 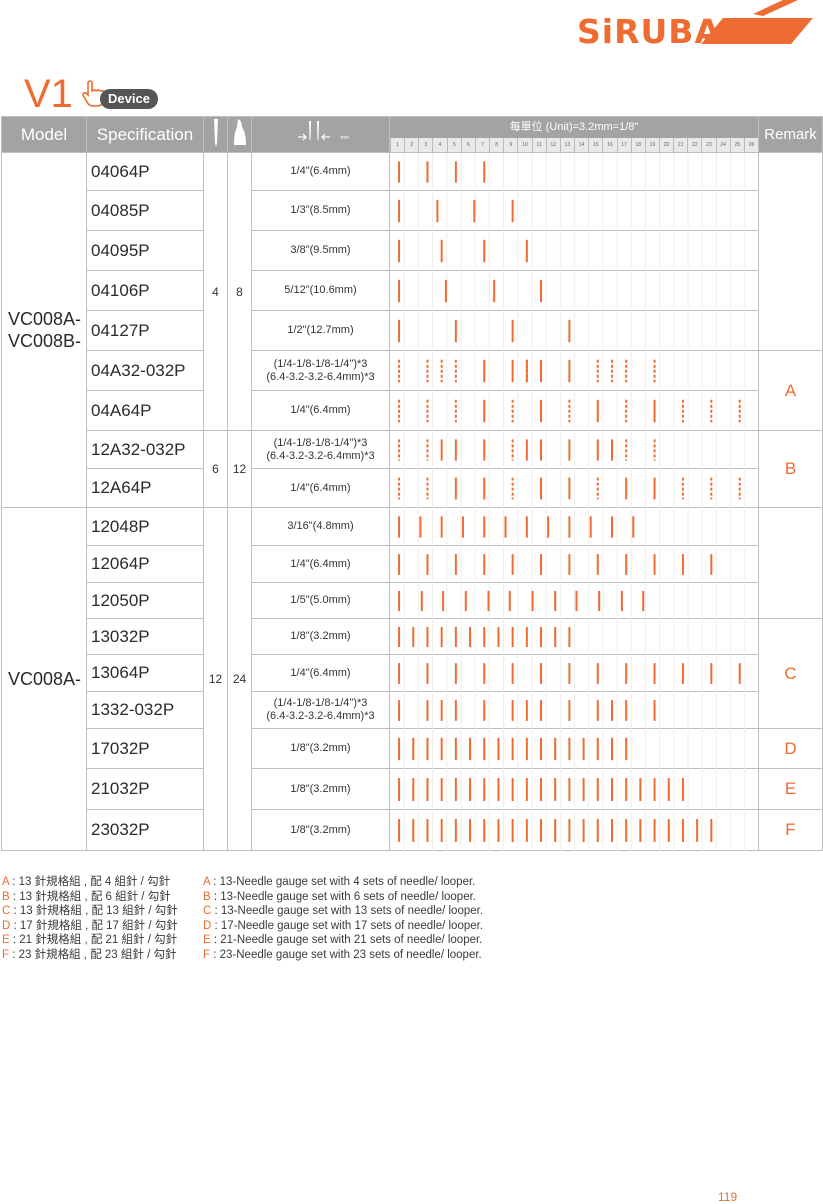 I want to click on remark-cell, so click(x=790, y=563).